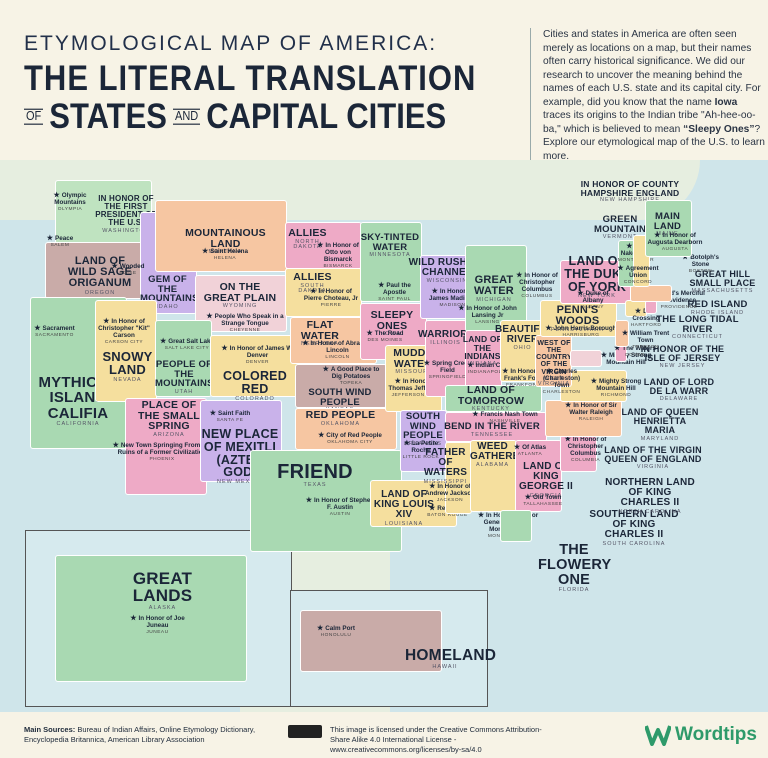 This screenshot has height=758, width=768. I want to click on state-label: PLACE OF THE SMALL SPRING ARIZONA, so click(169, 419).